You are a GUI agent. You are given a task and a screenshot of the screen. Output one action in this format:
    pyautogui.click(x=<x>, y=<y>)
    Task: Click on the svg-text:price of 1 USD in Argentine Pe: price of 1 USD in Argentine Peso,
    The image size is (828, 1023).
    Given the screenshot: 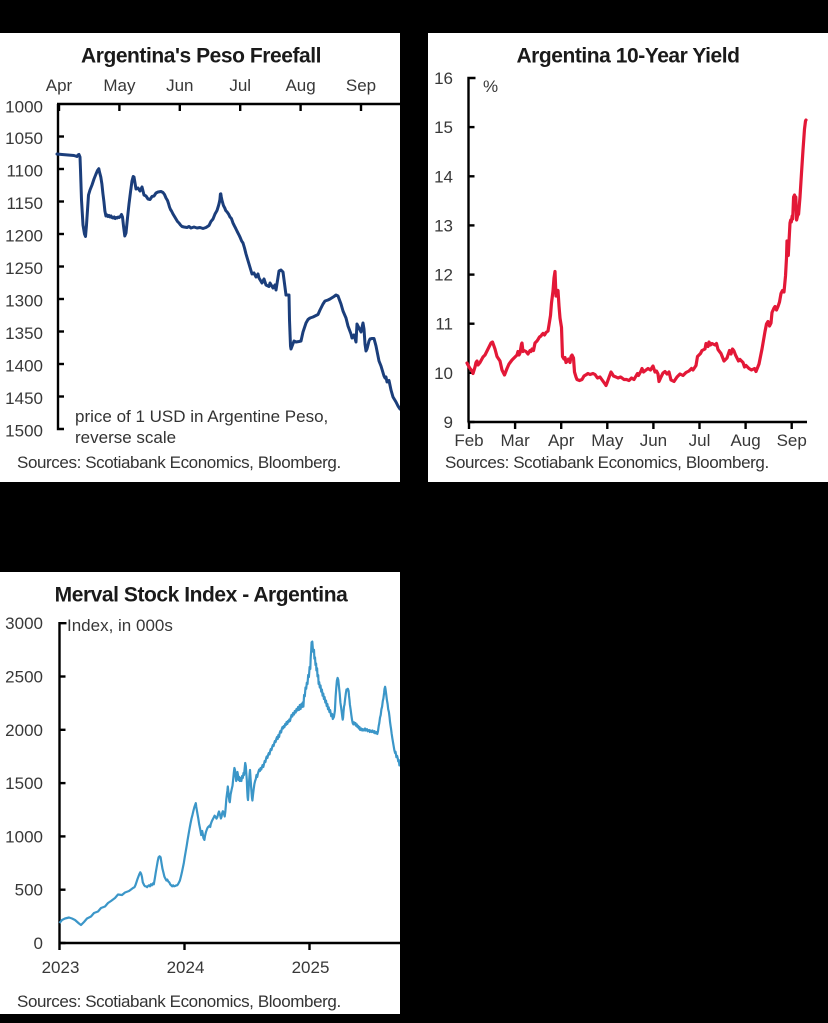 What is the action you would take?
    pyautogui.click(x=201, y=416)
    